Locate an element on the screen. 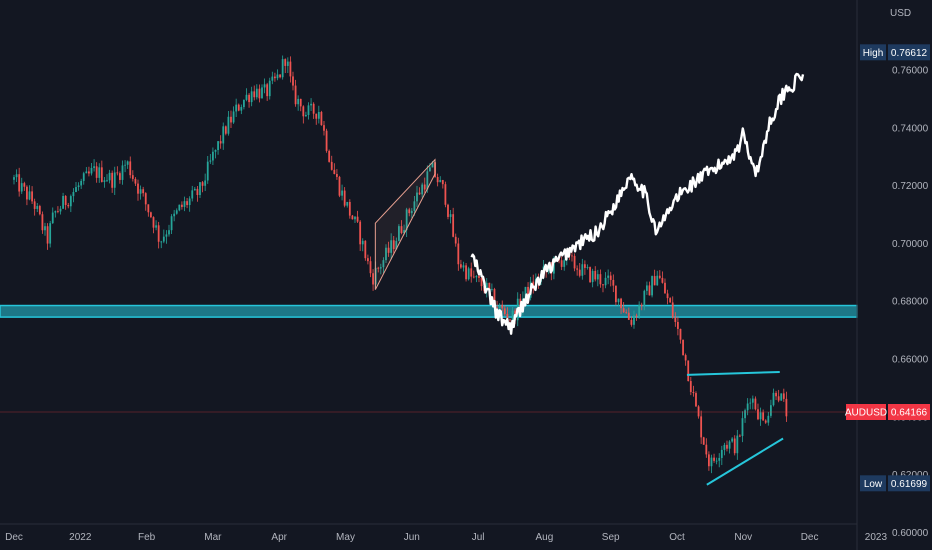  x-tick-label: Dec is located at coordinates (810, 537).